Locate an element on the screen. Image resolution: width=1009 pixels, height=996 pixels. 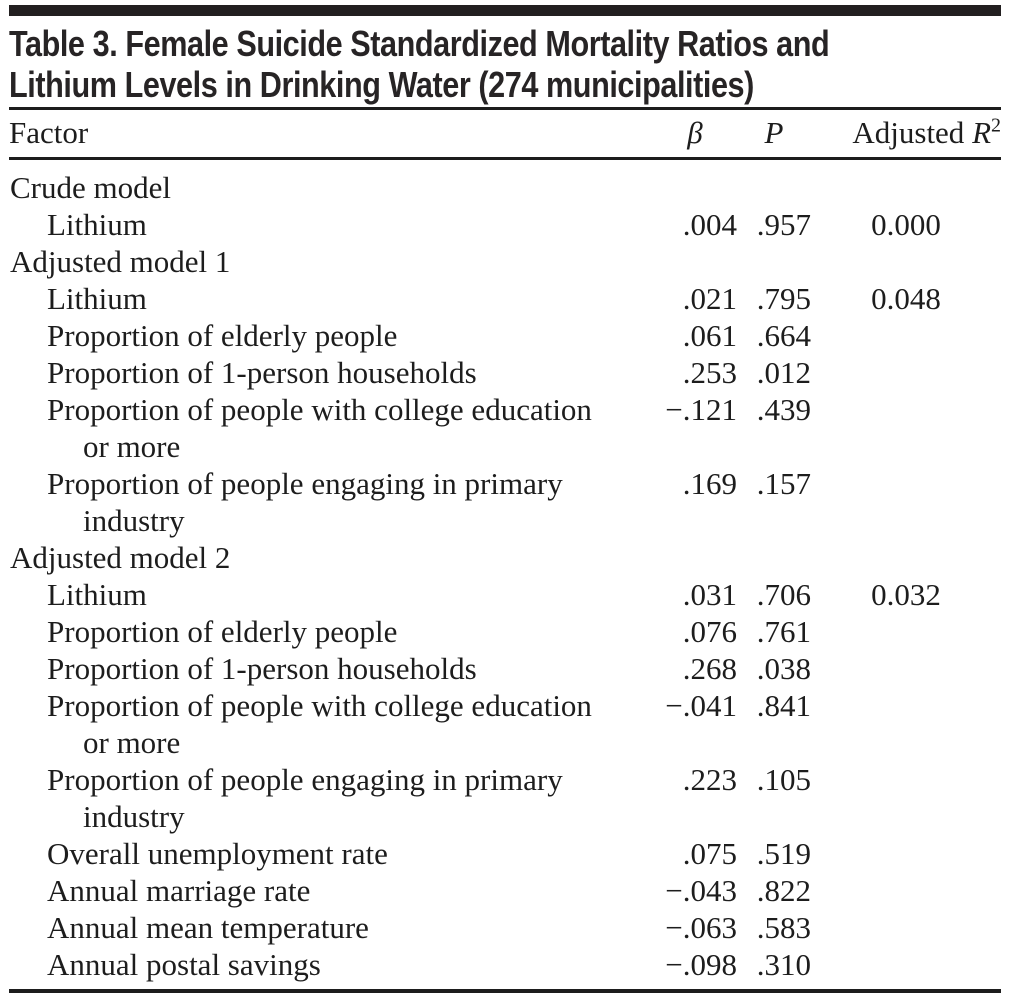
header-row: Factor β P Adjusted R2 is located at coordinates (505, 133).